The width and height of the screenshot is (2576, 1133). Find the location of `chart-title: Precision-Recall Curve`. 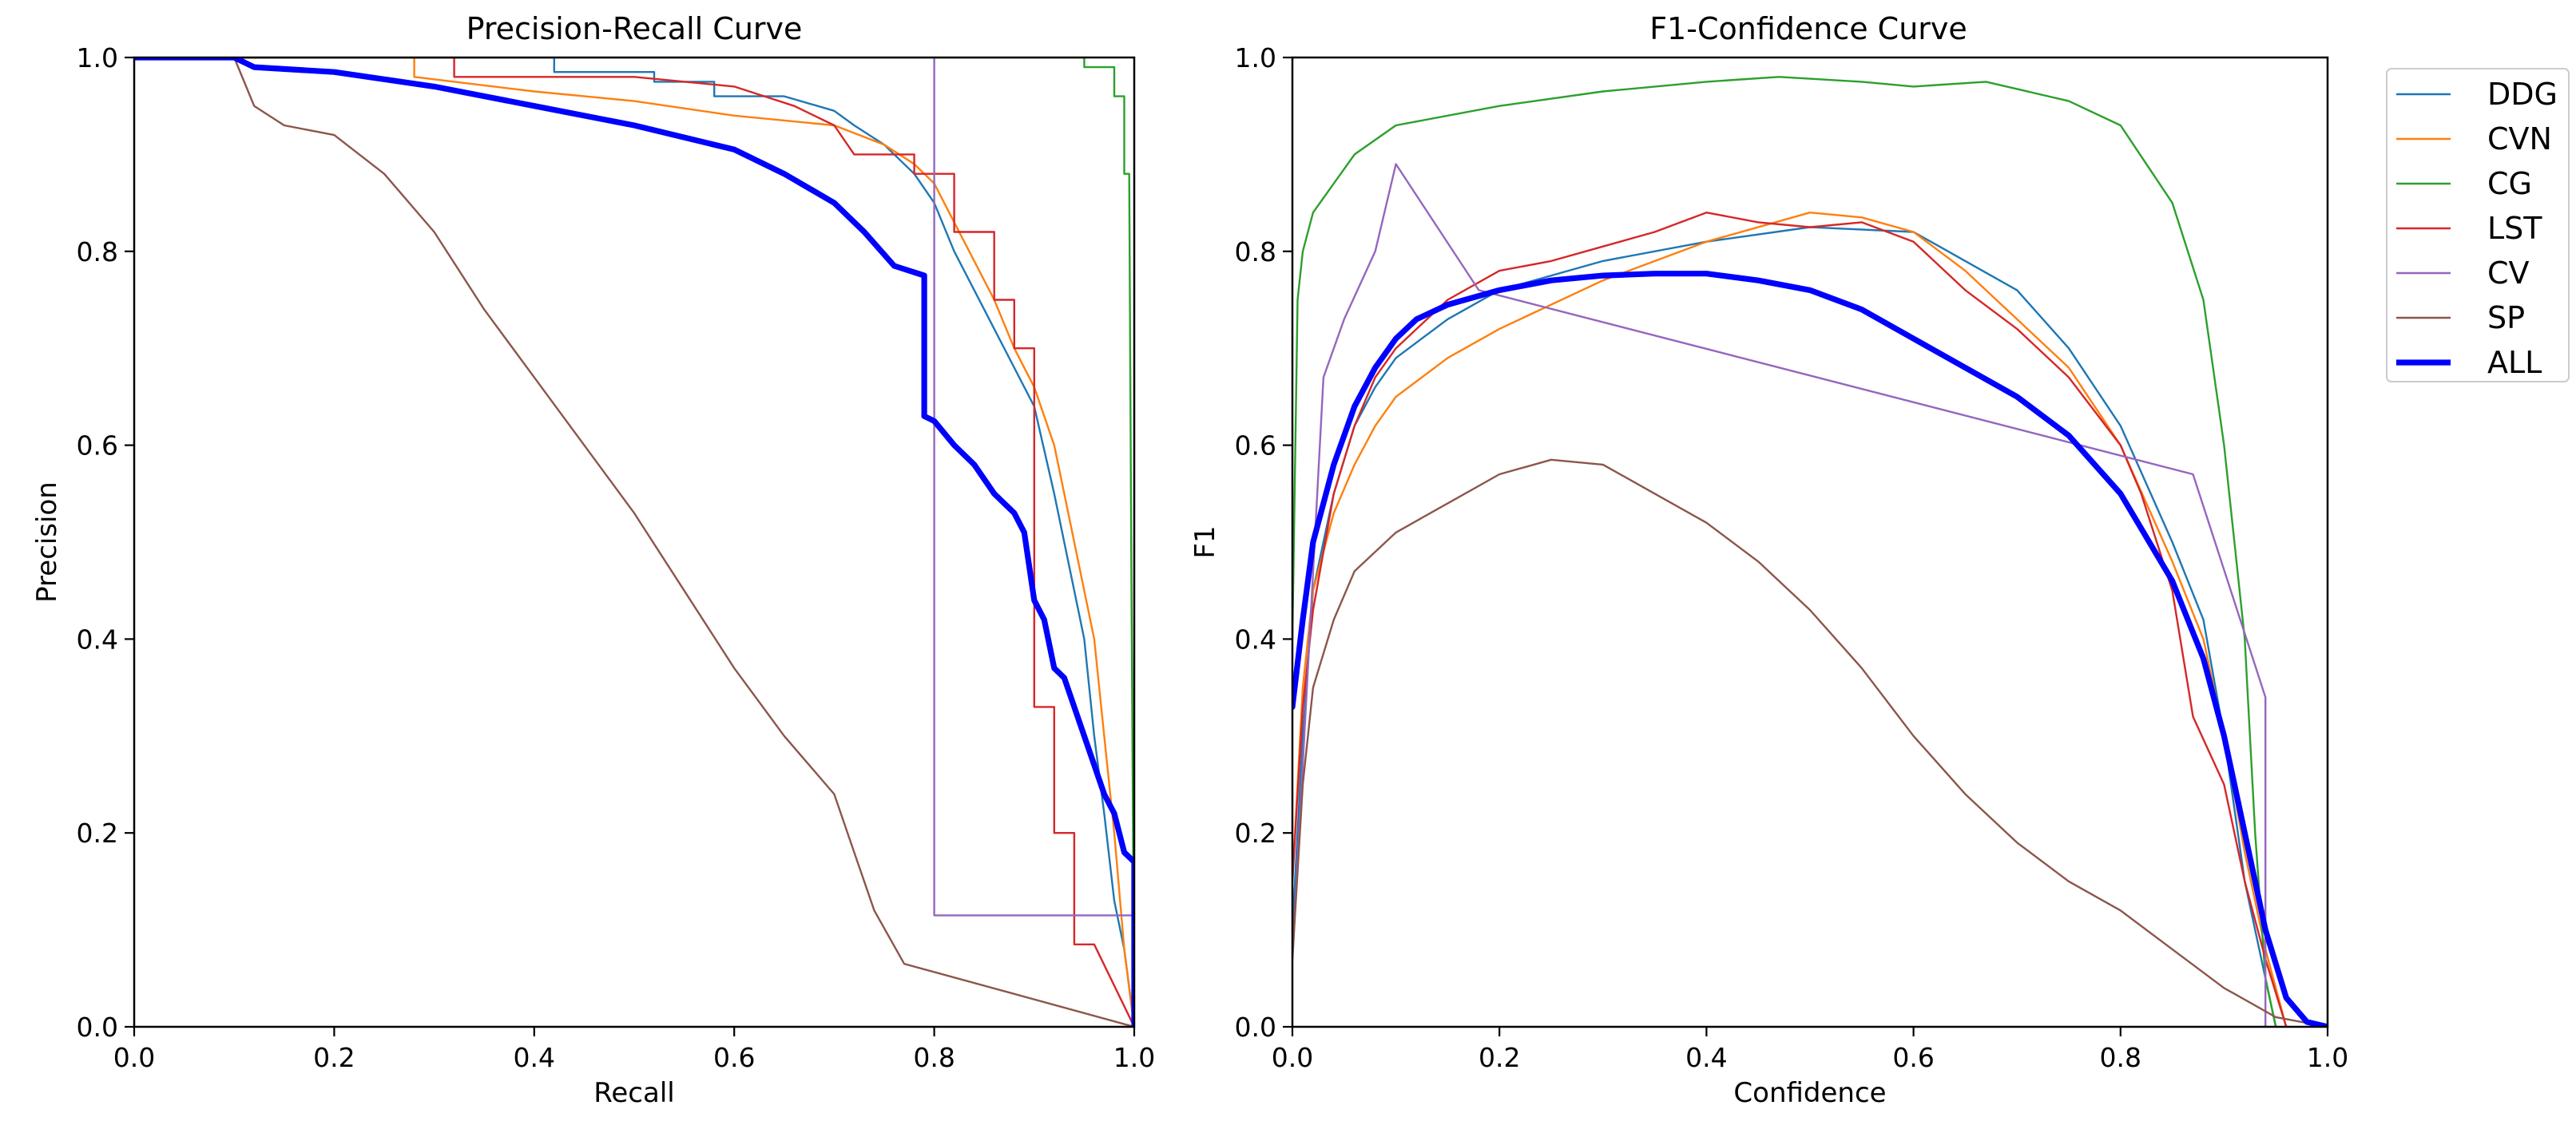

chart-title: Precision-Recall Curve is located at coordinates (634, 29).